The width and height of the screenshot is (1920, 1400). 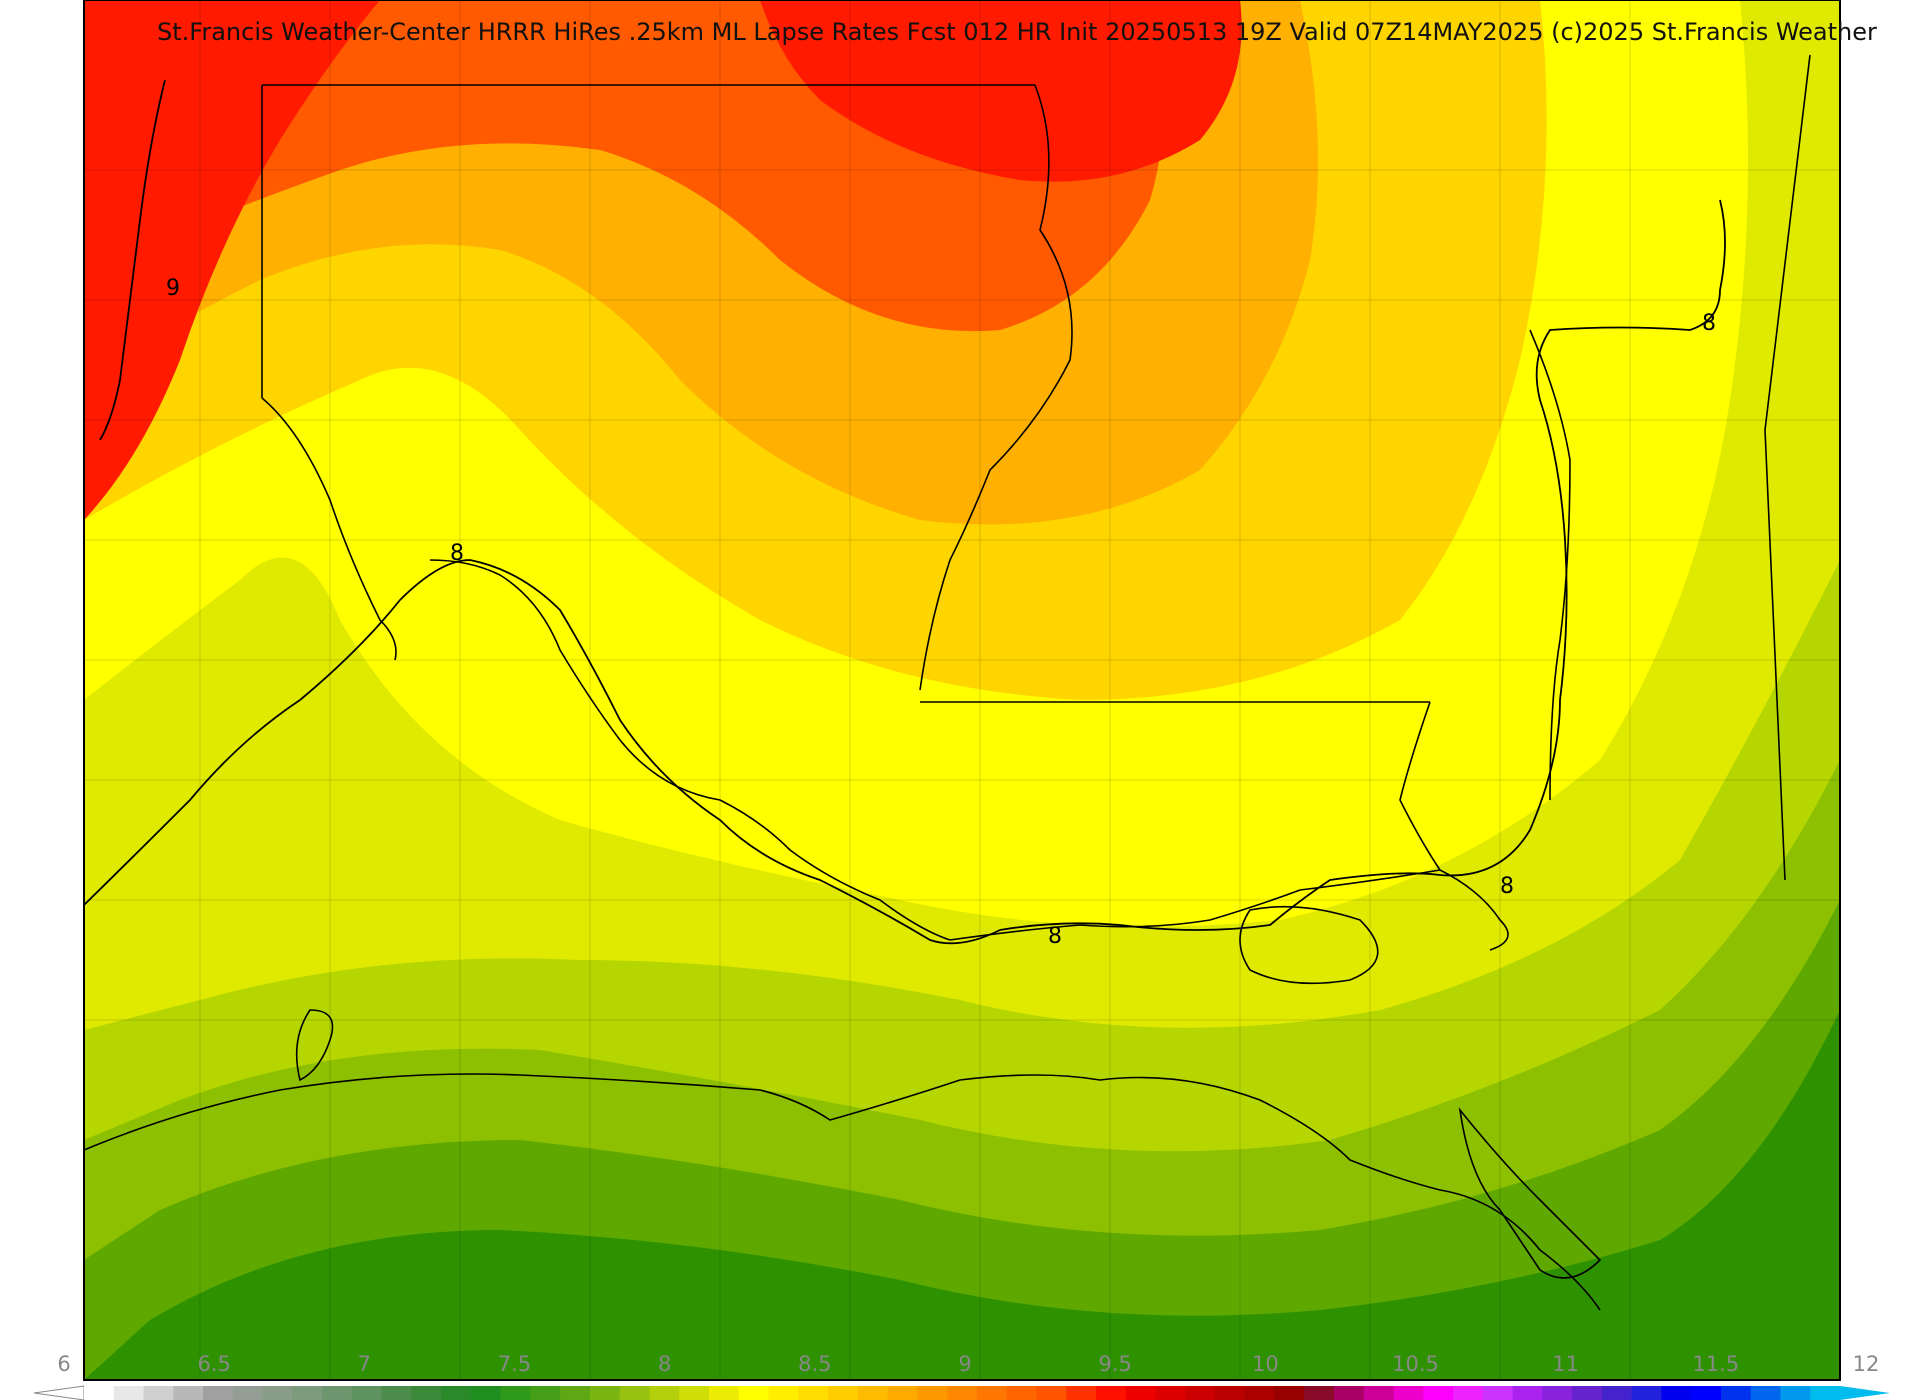 I want to click on colorbar-tick-label: 12, so click(x=1866, y=1364).